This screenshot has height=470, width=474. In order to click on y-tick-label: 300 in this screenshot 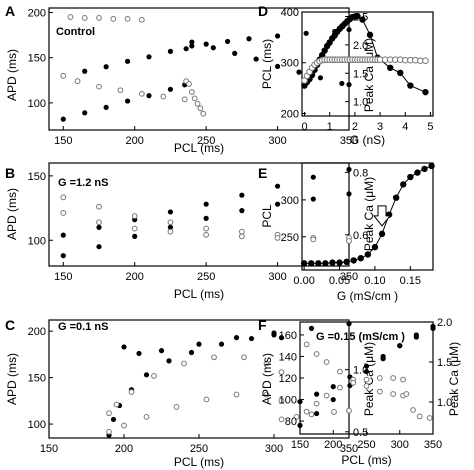, I will do `click(290, 64)`.